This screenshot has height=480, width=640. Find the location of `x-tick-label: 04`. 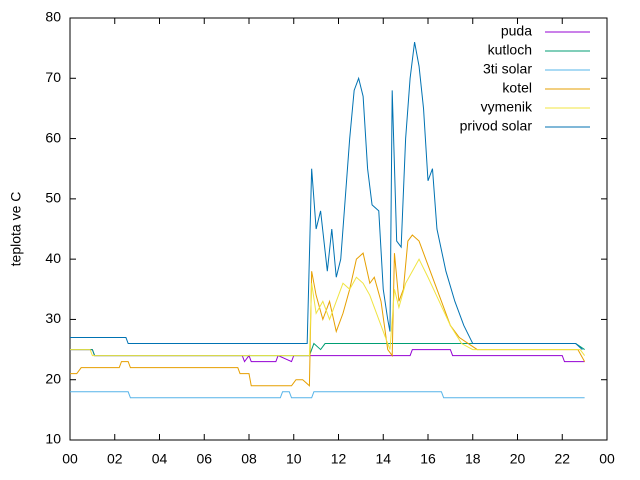

x-tick-label: 04 is located at coordinates (160, 459).